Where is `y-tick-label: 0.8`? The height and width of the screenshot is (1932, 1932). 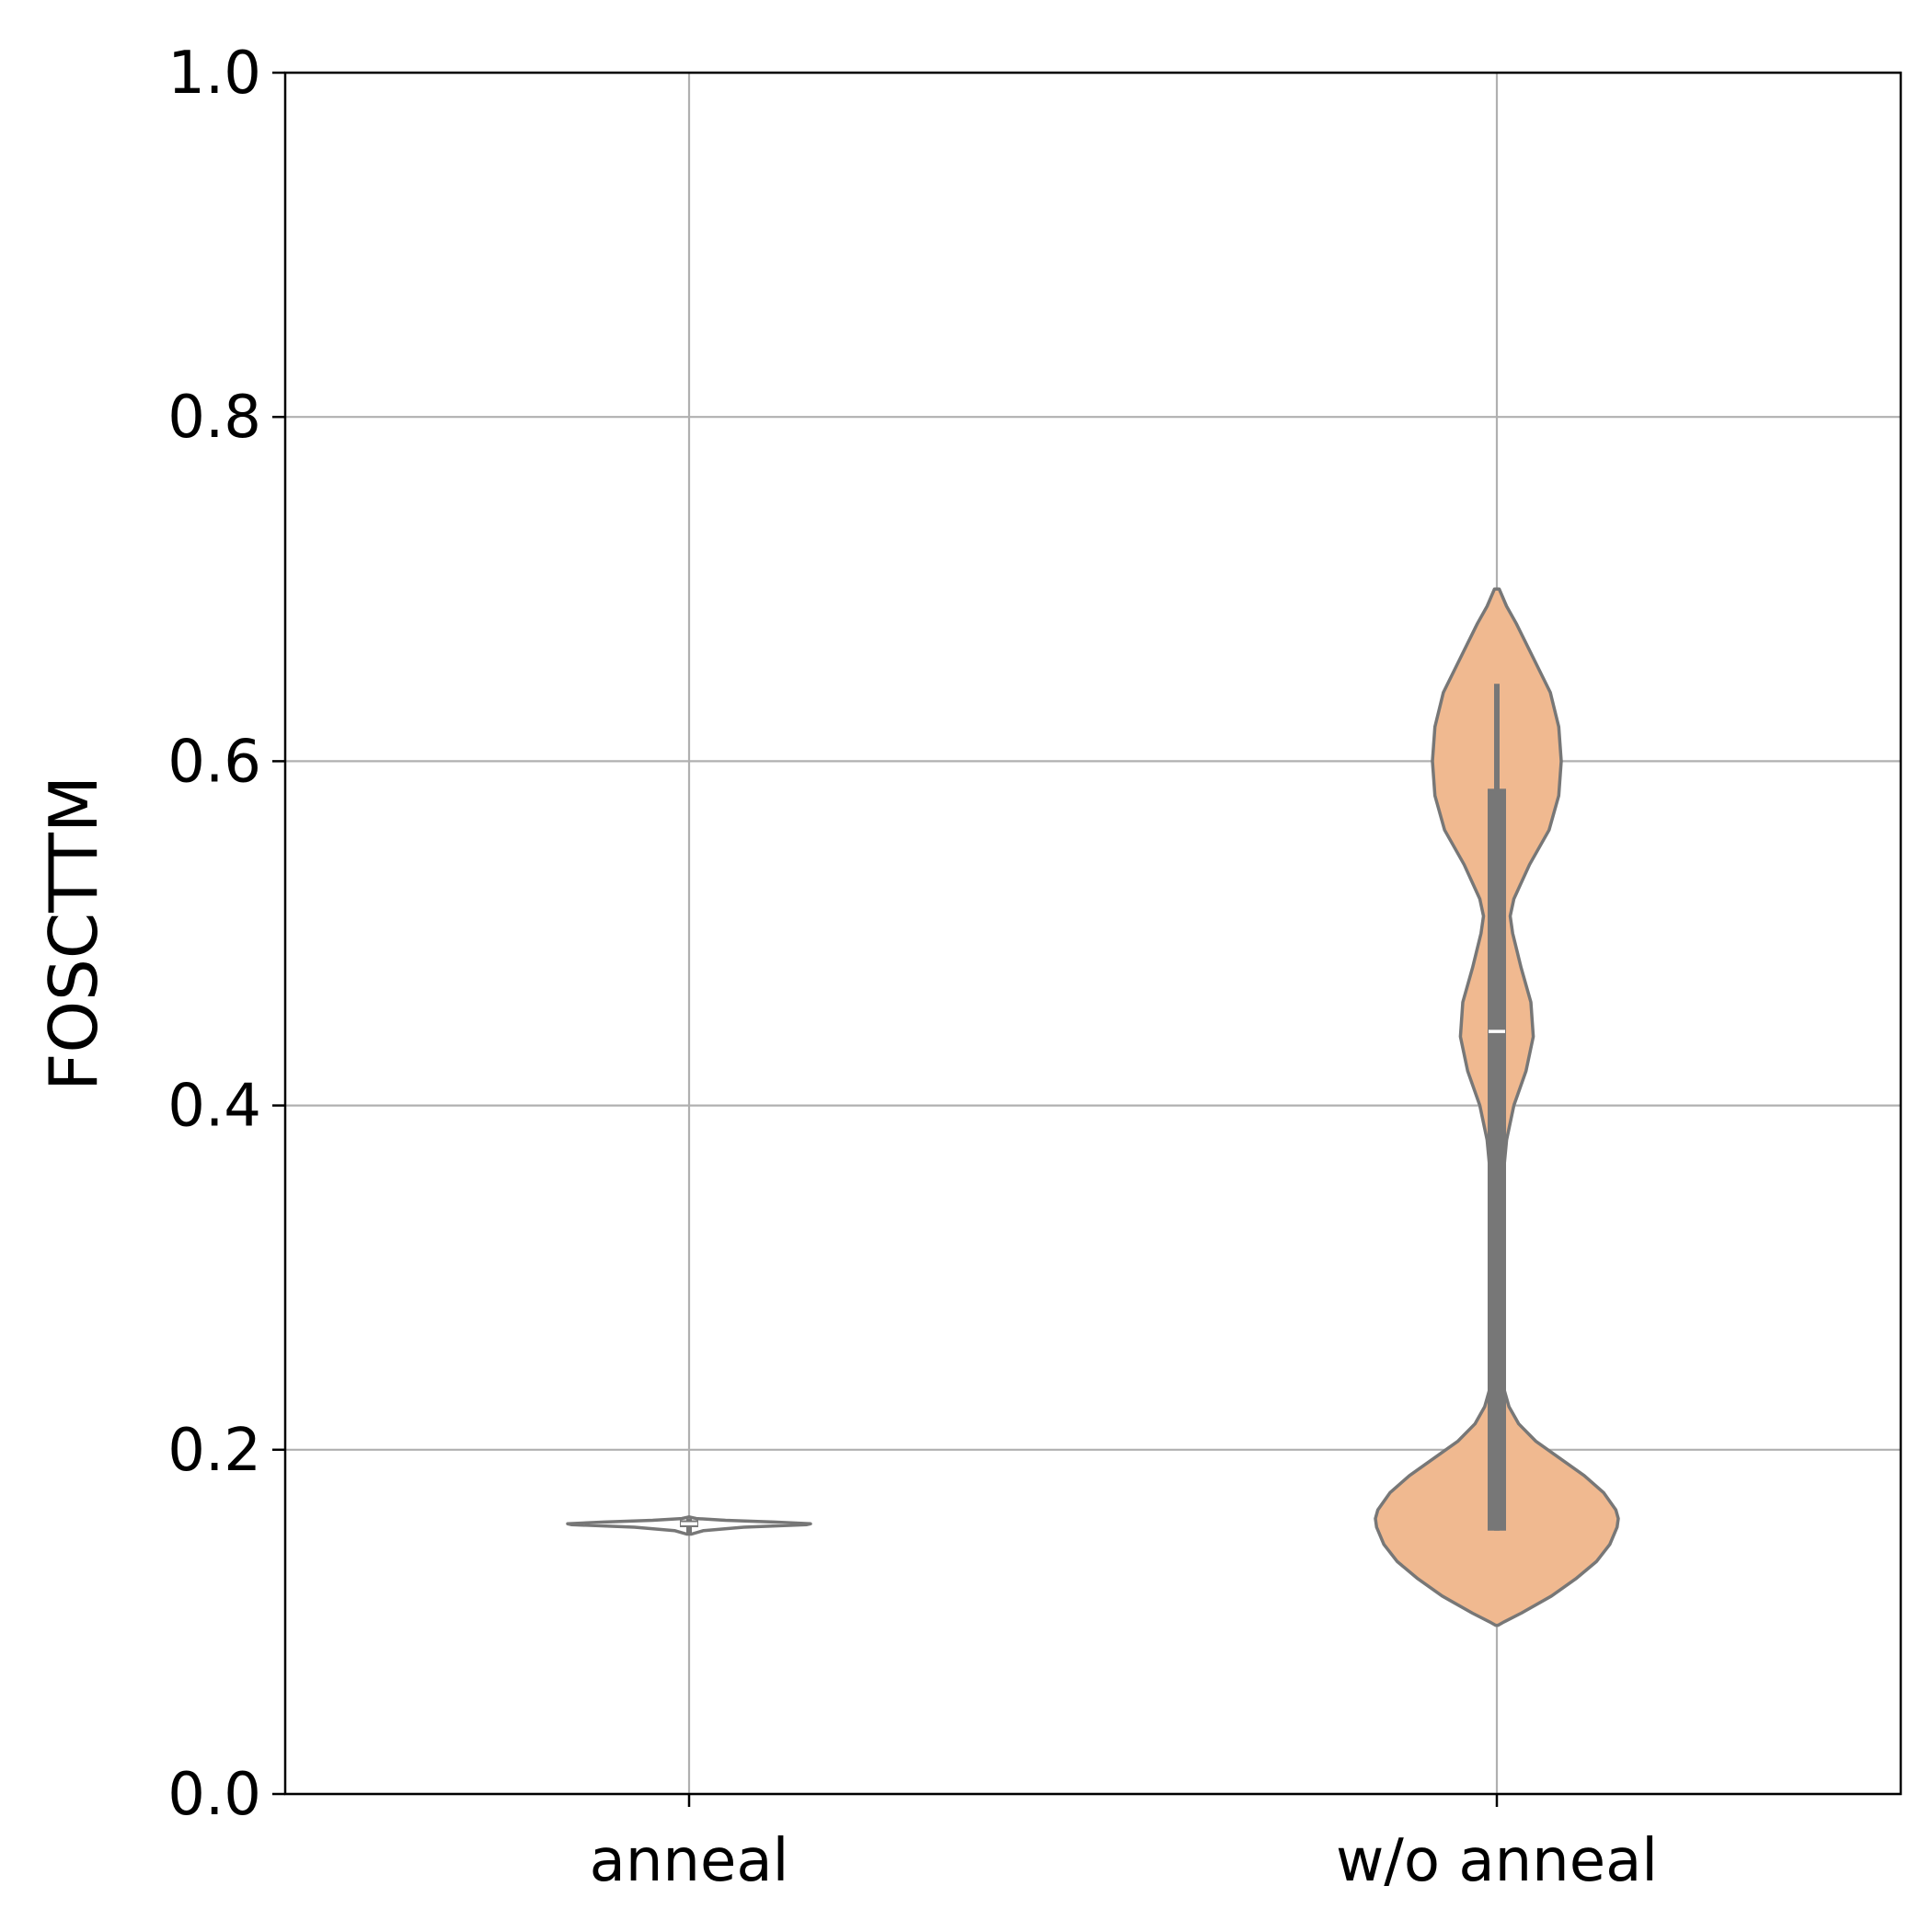 y-tick-label: 0.8 is located at coordinates (214, 418).